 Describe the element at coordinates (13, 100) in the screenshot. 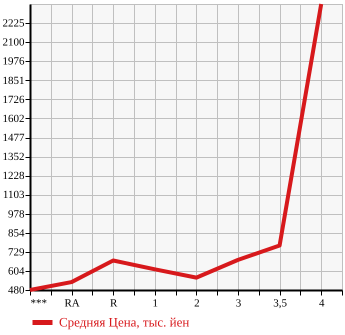

I see `y-tick-label: 1726` at that location.